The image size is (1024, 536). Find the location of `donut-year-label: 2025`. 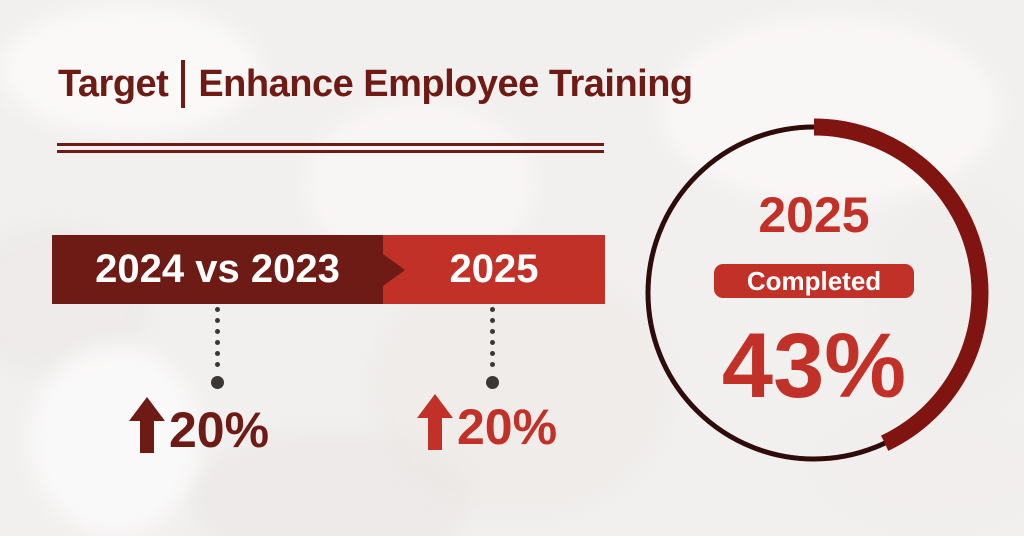

donut-year-label: 2025 is located at coordinates (814, 215).